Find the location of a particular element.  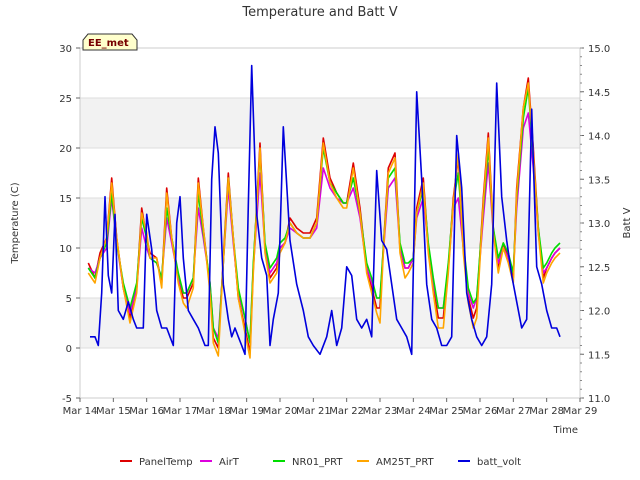

station-label-text: EE_met is located at coordinates (108, 43).